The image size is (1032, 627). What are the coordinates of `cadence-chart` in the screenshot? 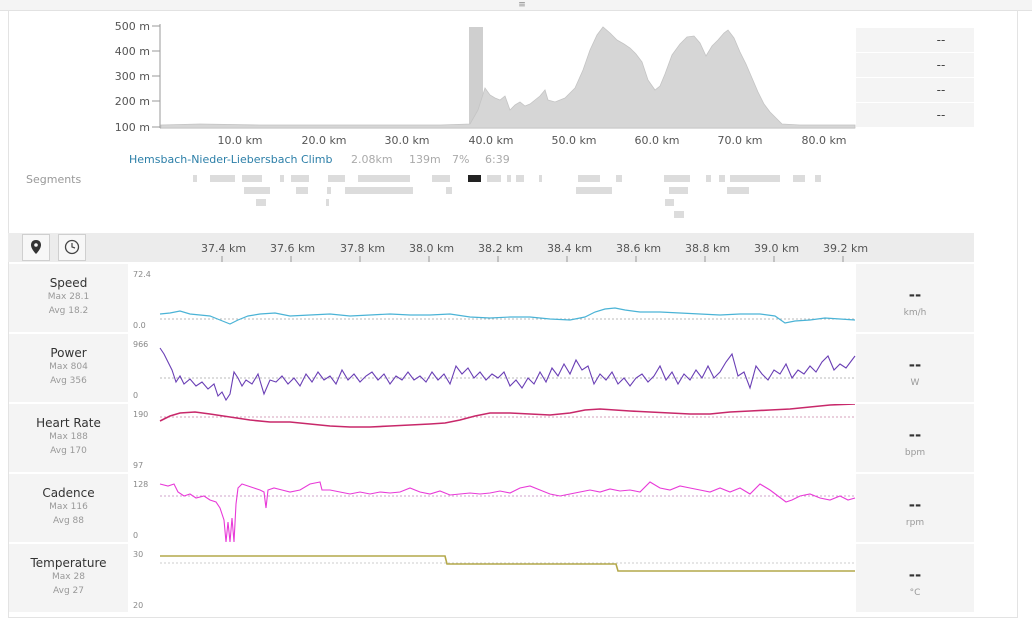 It's located at (430, 509).